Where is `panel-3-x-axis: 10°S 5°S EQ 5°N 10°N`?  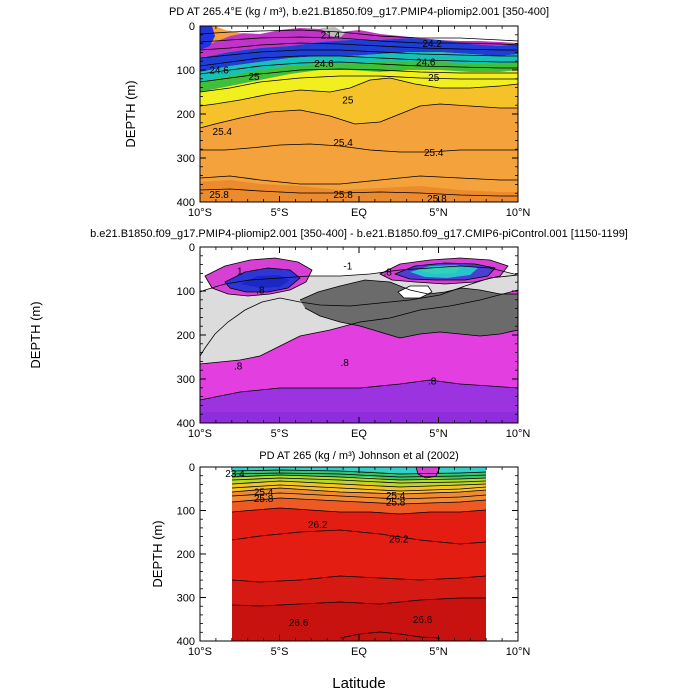
panel-3-x-axis: 10°S 5°S EQ 5°N 10°N is located at coordinates (359, 562).